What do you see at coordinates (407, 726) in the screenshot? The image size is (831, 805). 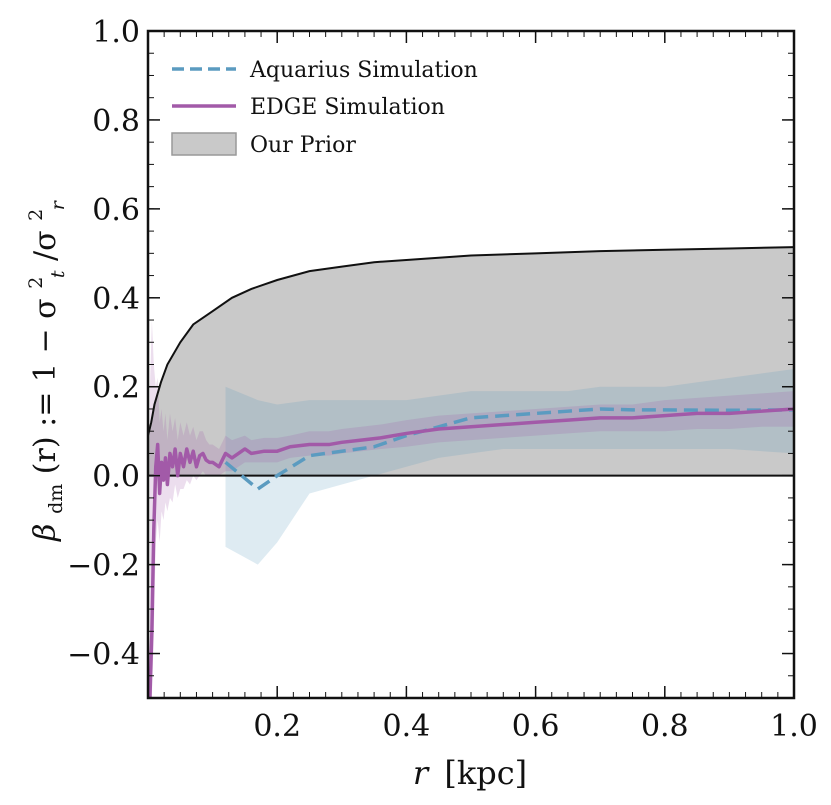 I see `x-tick-label: 0.4` at bounding box center [407, 726].